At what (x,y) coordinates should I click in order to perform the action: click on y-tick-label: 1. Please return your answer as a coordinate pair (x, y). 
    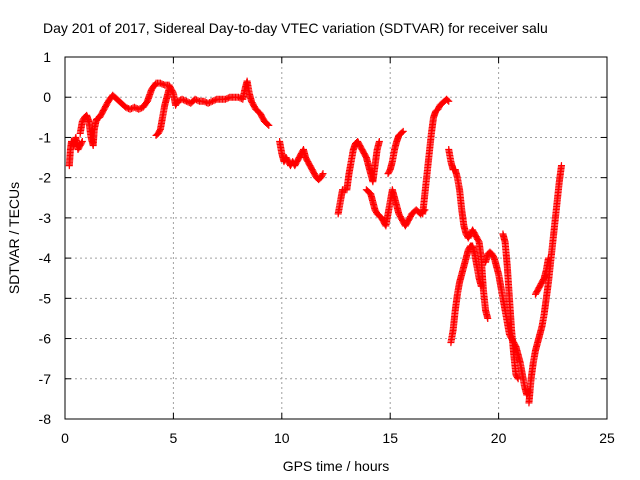
    Looking at the image, I should click on (47, 57).